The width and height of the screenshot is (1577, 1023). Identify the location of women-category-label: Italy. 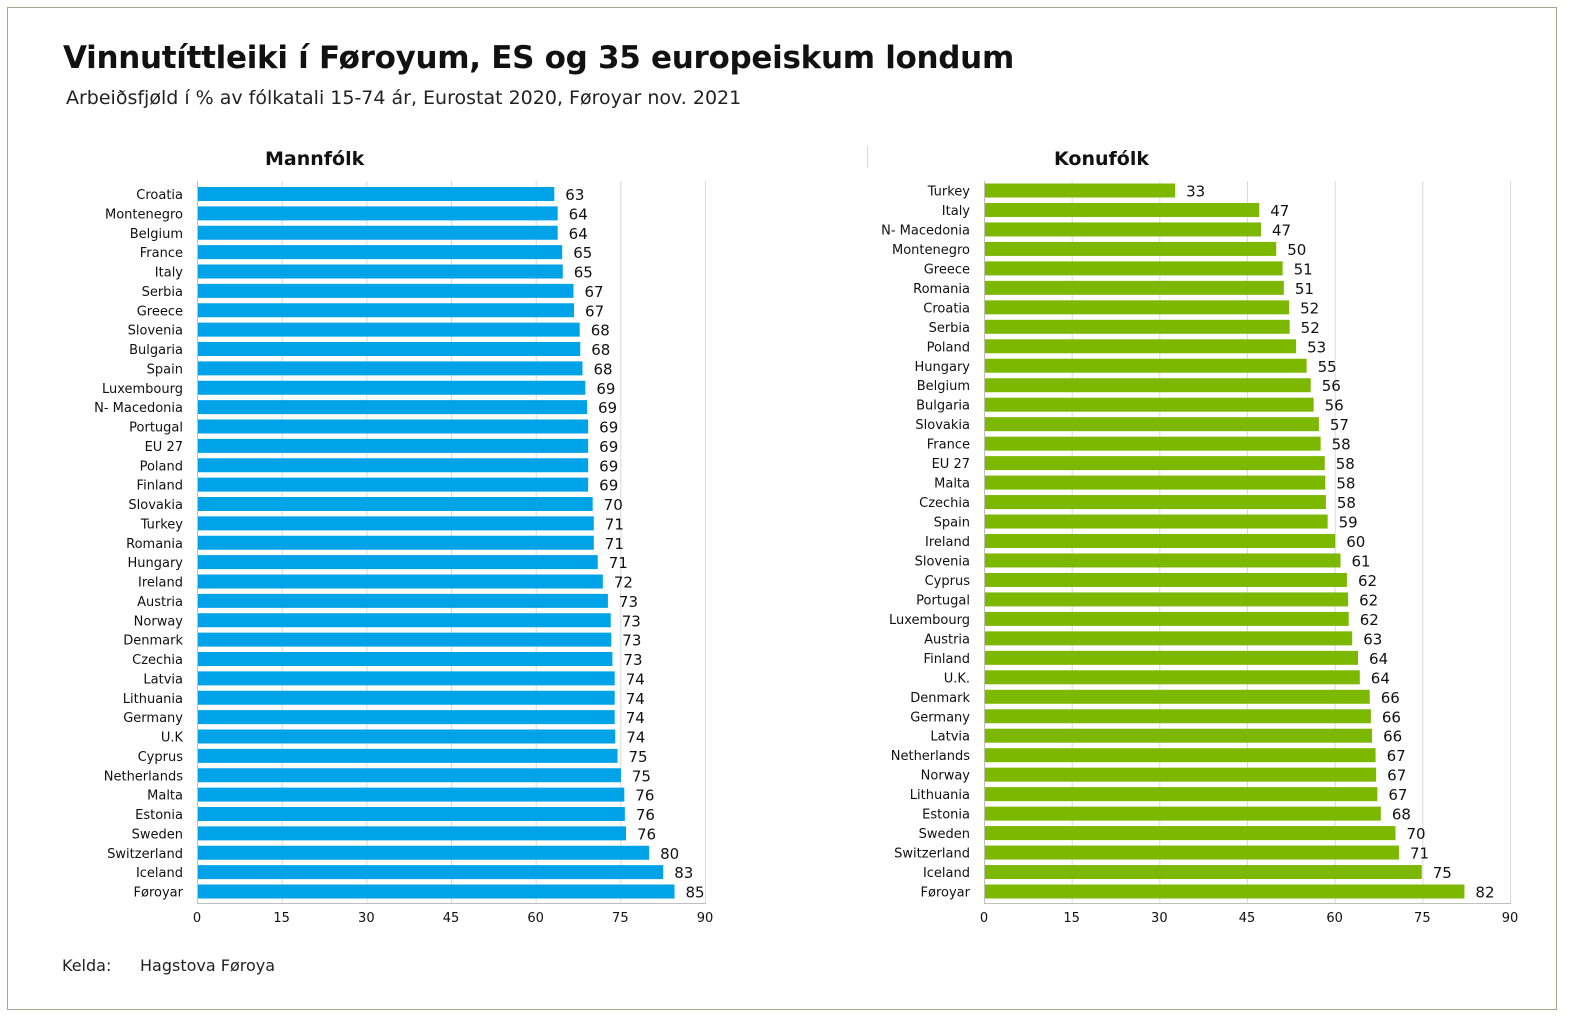
(956, 211).